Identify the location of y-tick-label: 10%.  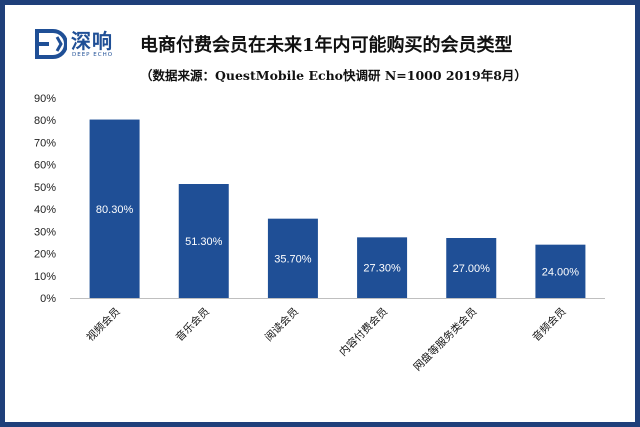
(45, 277).